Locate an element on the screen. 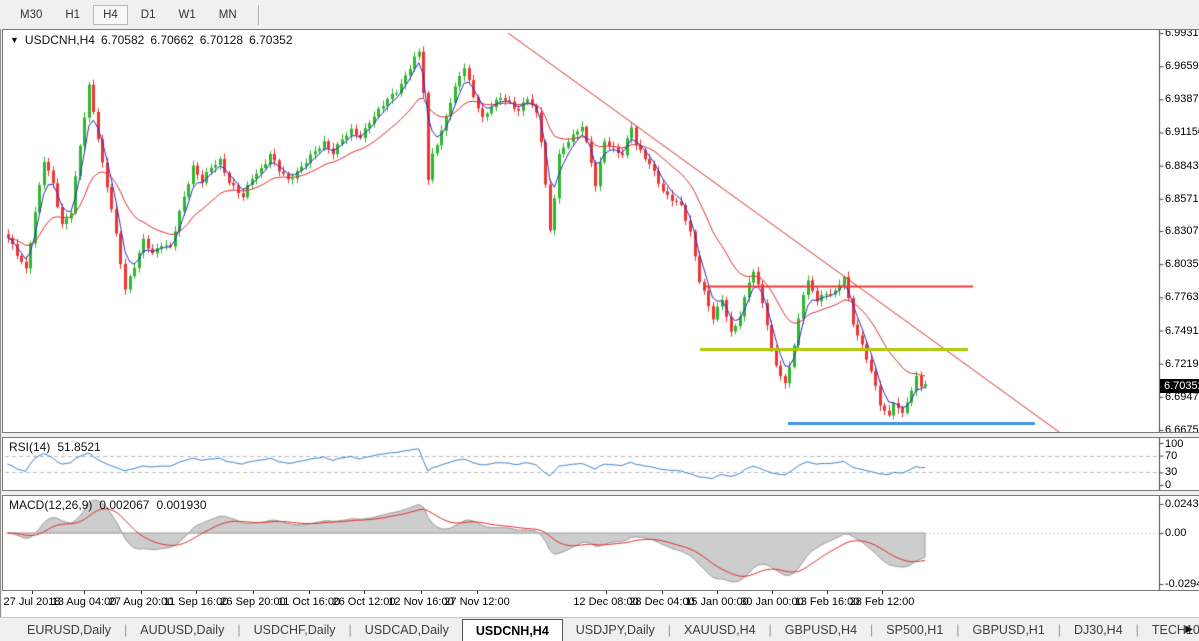  price-axis-label: 6.80350 is located at coordinates (1182, 264).